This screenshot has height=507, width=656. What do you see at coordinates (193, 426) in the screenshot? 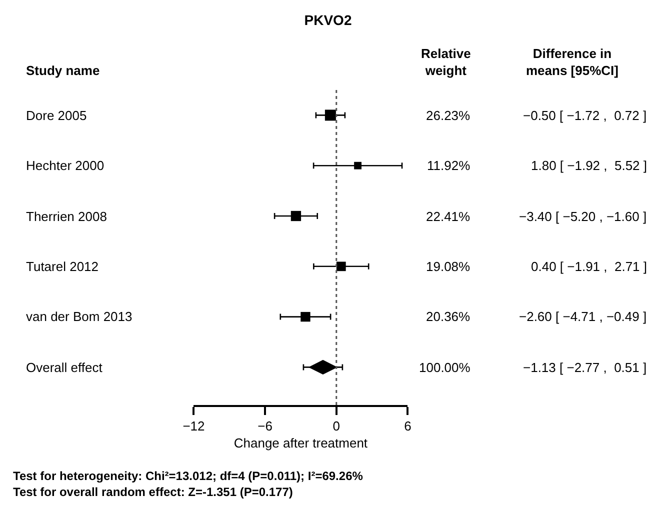
I see `x-tick-label: −12` at bounding box center [193, 426].